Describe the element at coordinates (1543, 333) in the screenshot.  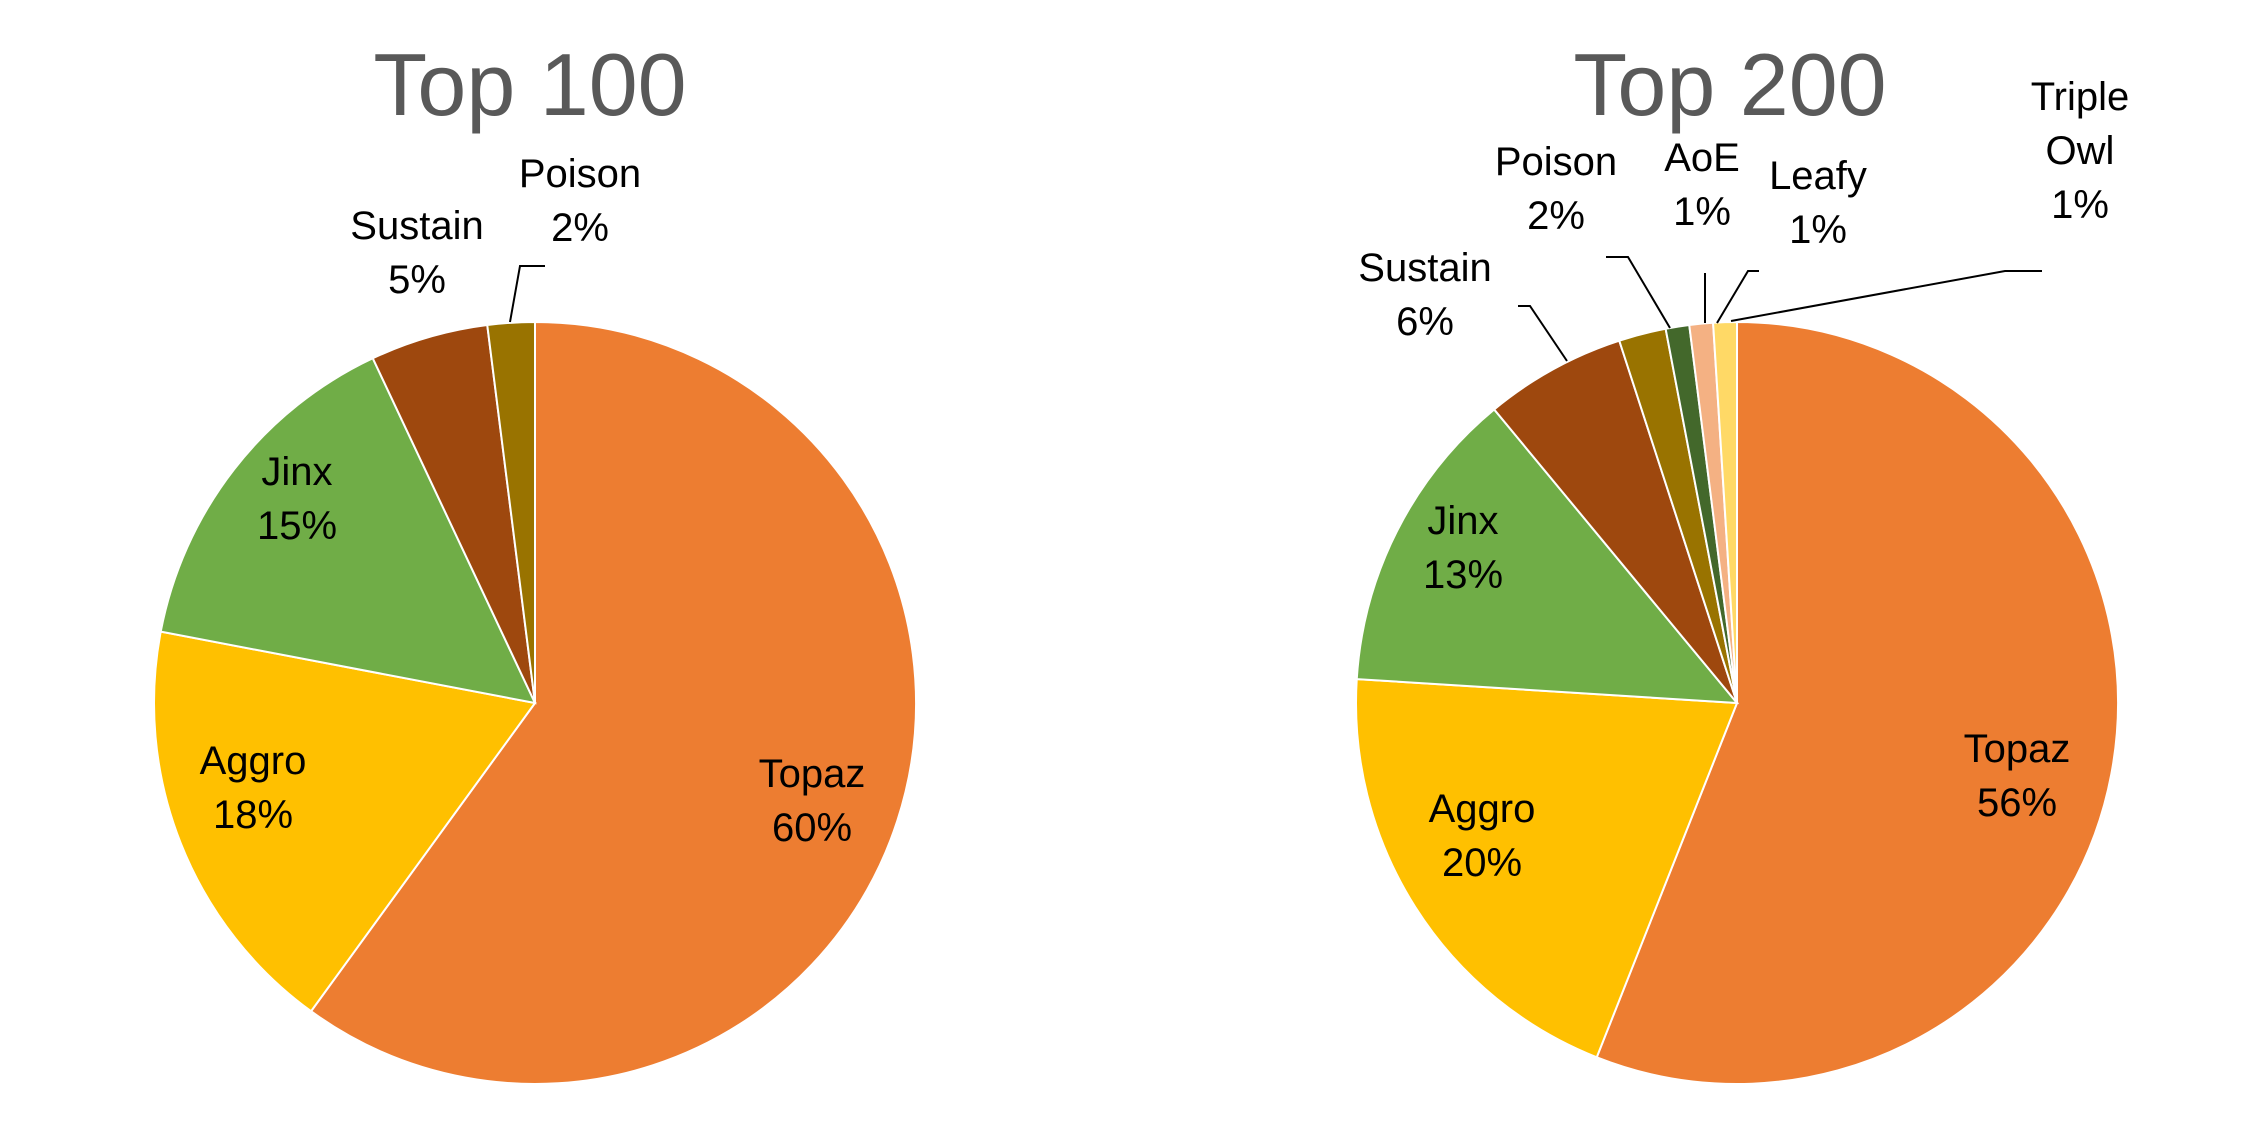
I see `leader-line-sustain` at that location.